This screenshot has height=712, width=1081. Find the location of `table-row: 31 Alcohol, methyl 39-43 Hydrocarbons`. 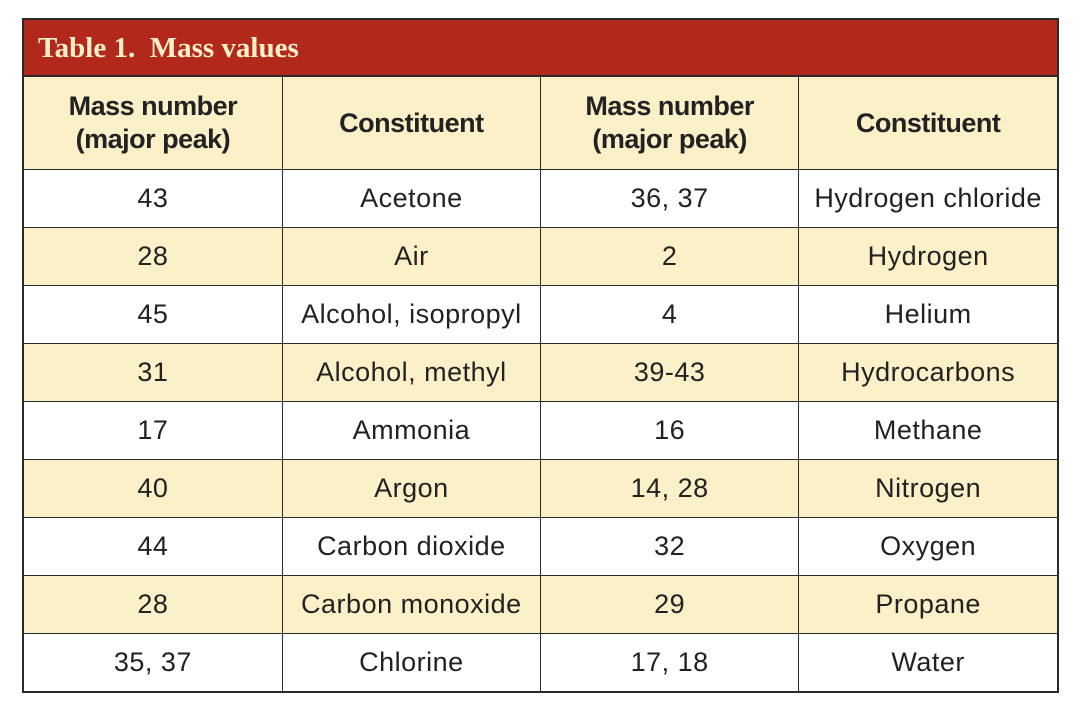

table-row: 31 Alcohol, methyl 39-43 Hydrocarbons is located at coordinates (540, 372).